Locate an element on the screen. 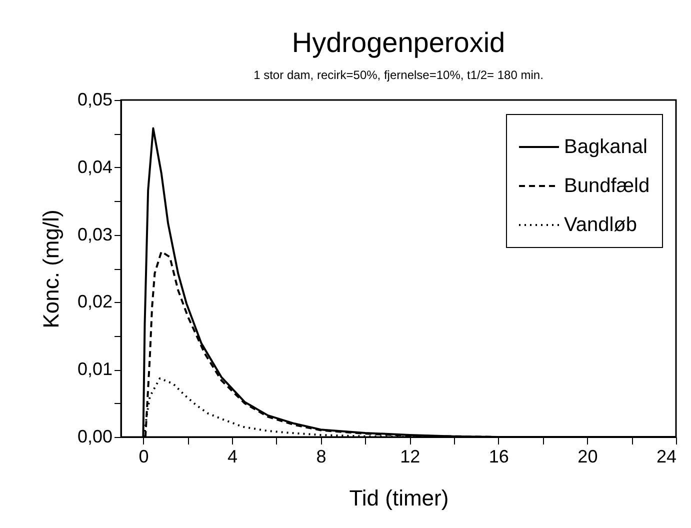 The image size is (691, 528). y-tick-label: 0,03 is located at coordinates (94, 234).